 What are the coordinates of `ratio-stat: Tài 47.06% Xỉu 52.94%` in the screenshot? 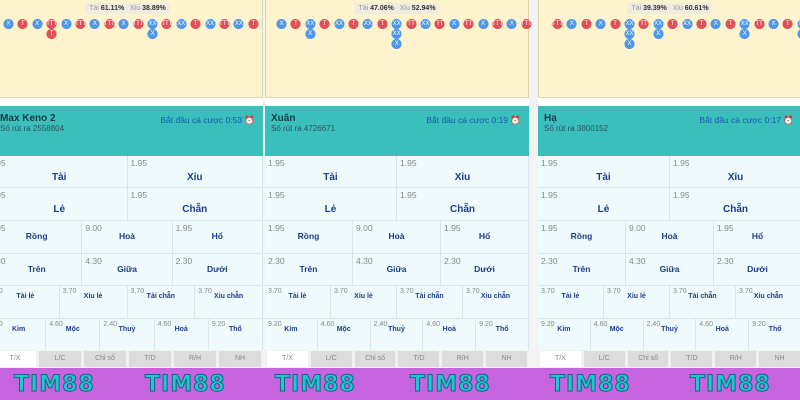 It's located at (397, 8).